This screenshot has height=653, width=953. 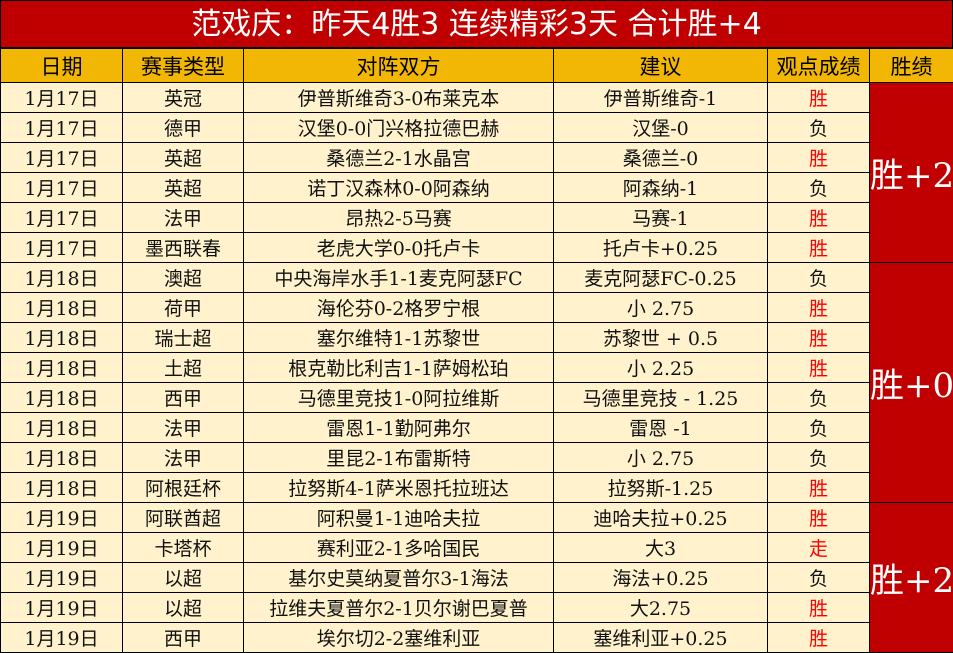 I want to click on tip-cell: 阿森纳-1, so click(x=661, y=188).